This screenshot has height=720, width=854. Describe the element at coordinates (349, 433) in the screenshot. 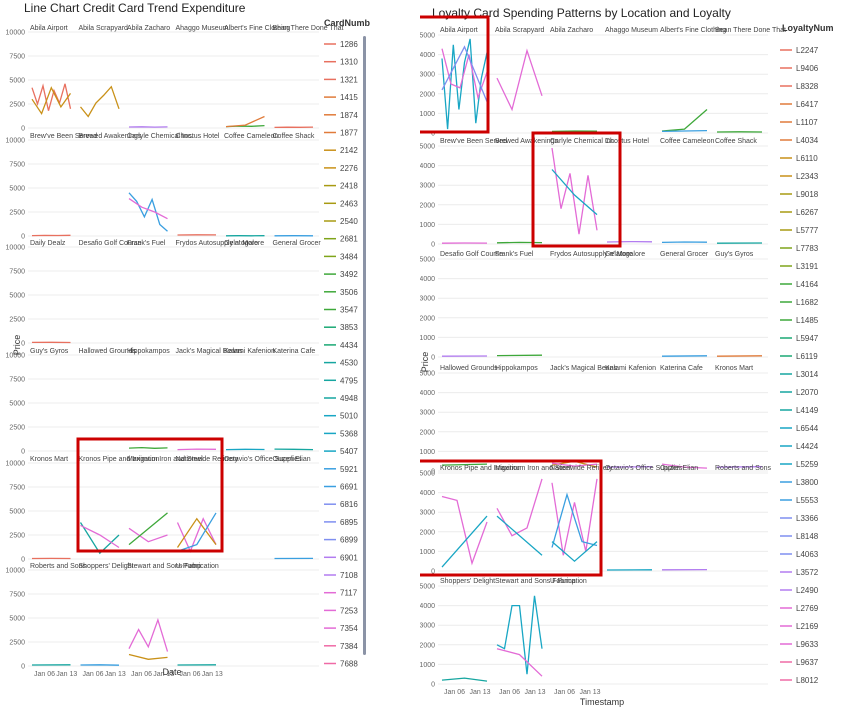

I see `legend-item-label: 5368` at that location.